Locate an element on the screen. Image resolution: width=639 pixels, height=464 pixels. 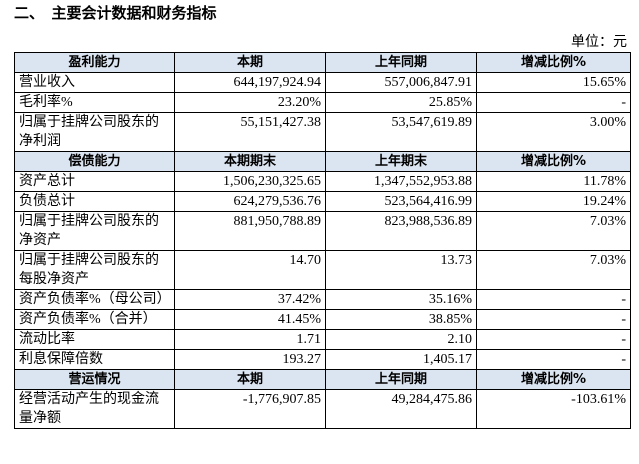
value-cell: 19.24% is located at coordinates (553, 201).